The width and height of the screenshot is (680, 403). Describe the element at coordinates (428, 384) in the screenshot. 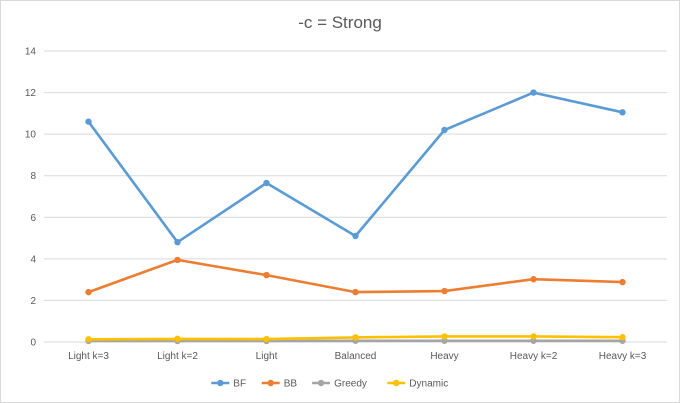

I see `legend-label: Dynamic` at that location.